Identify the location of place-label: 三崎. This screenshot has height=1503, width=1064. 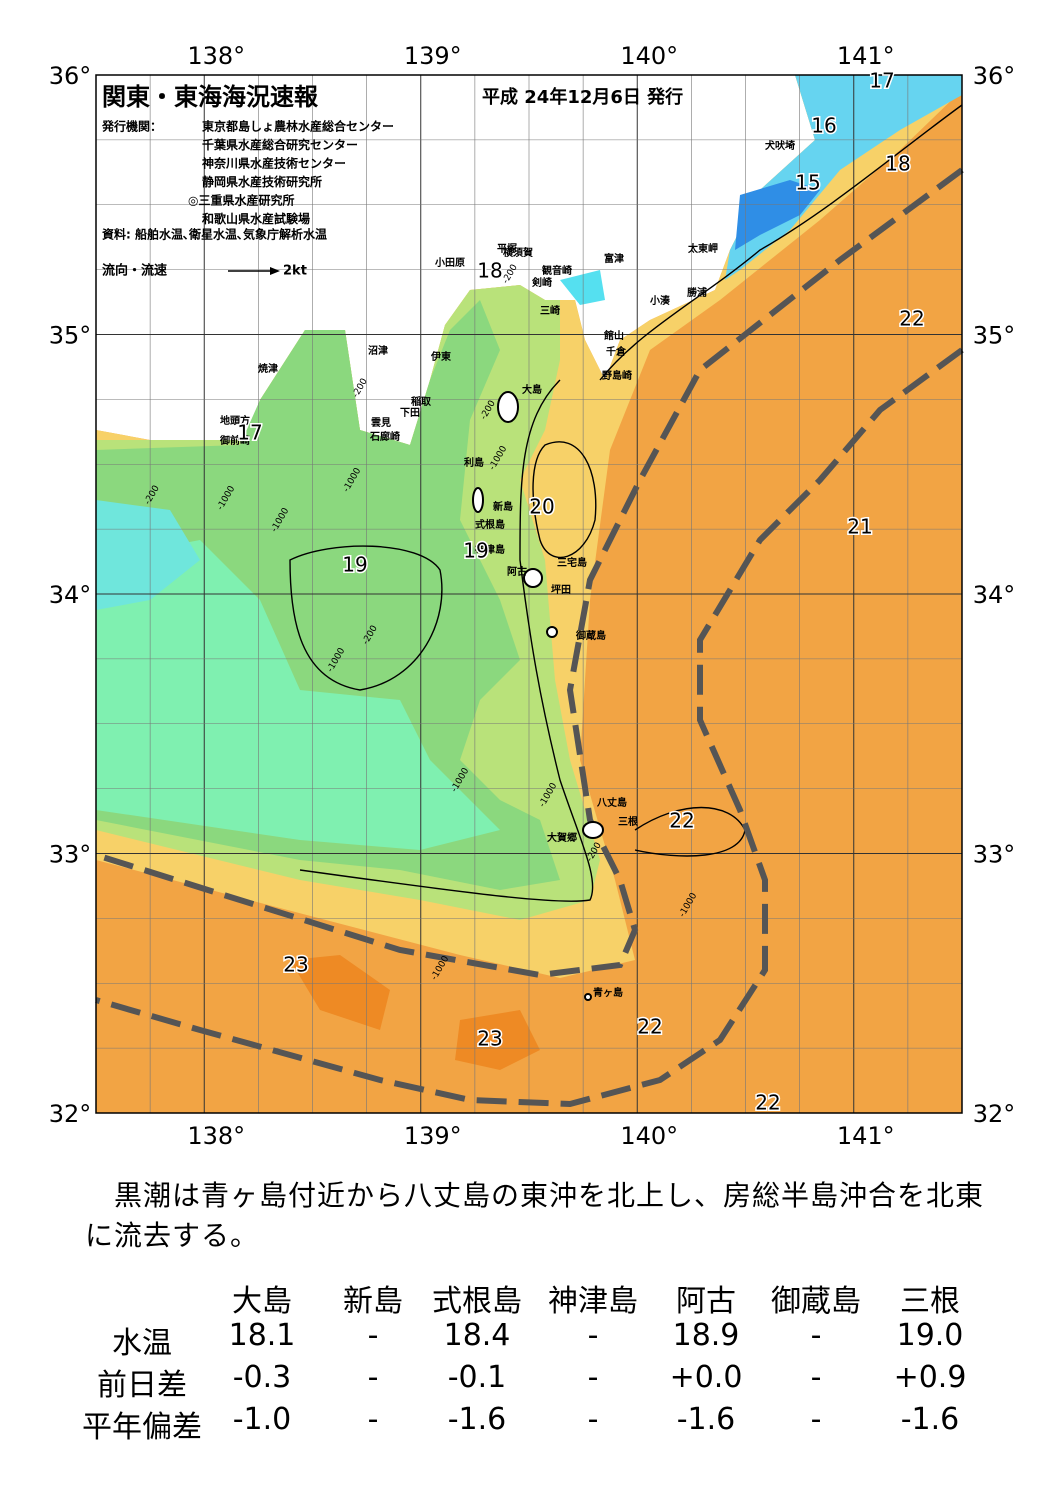
(550, 310).